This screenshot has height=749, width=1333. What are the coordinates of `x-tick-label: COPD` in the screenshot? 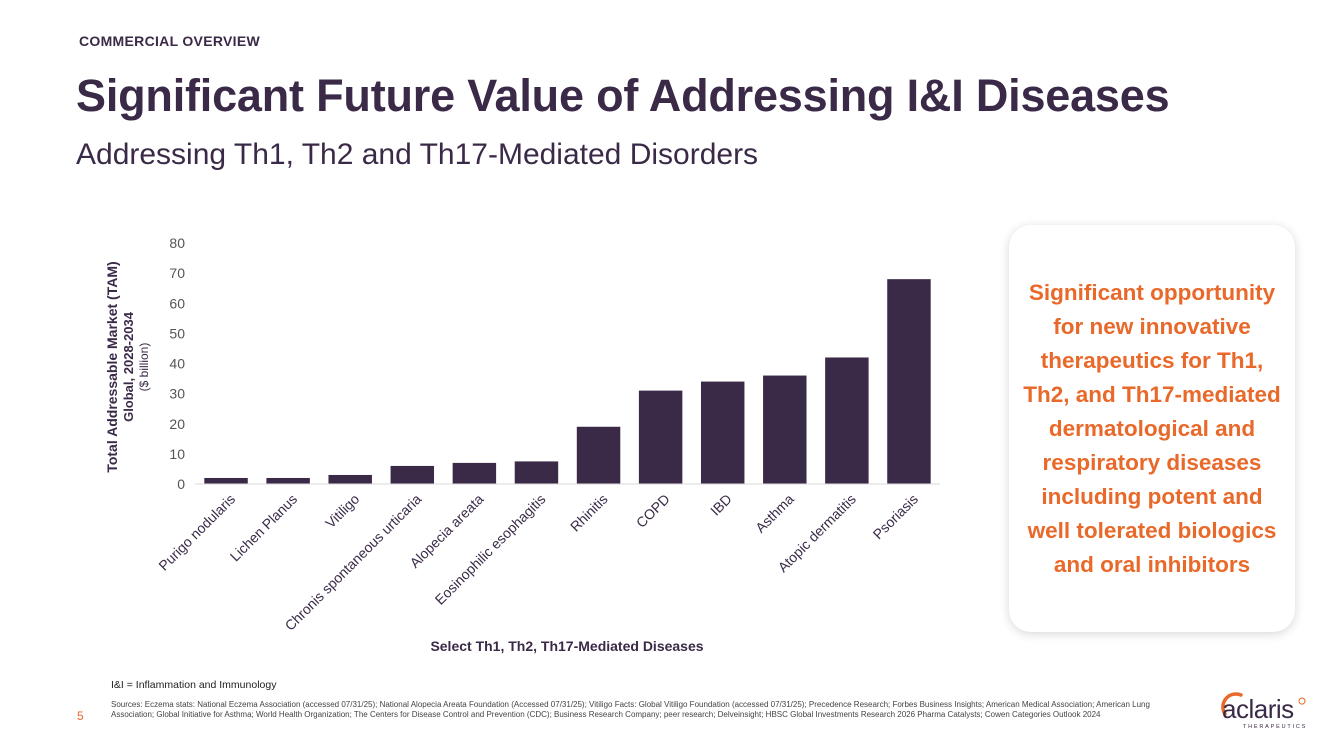 It's located at (653, 511).